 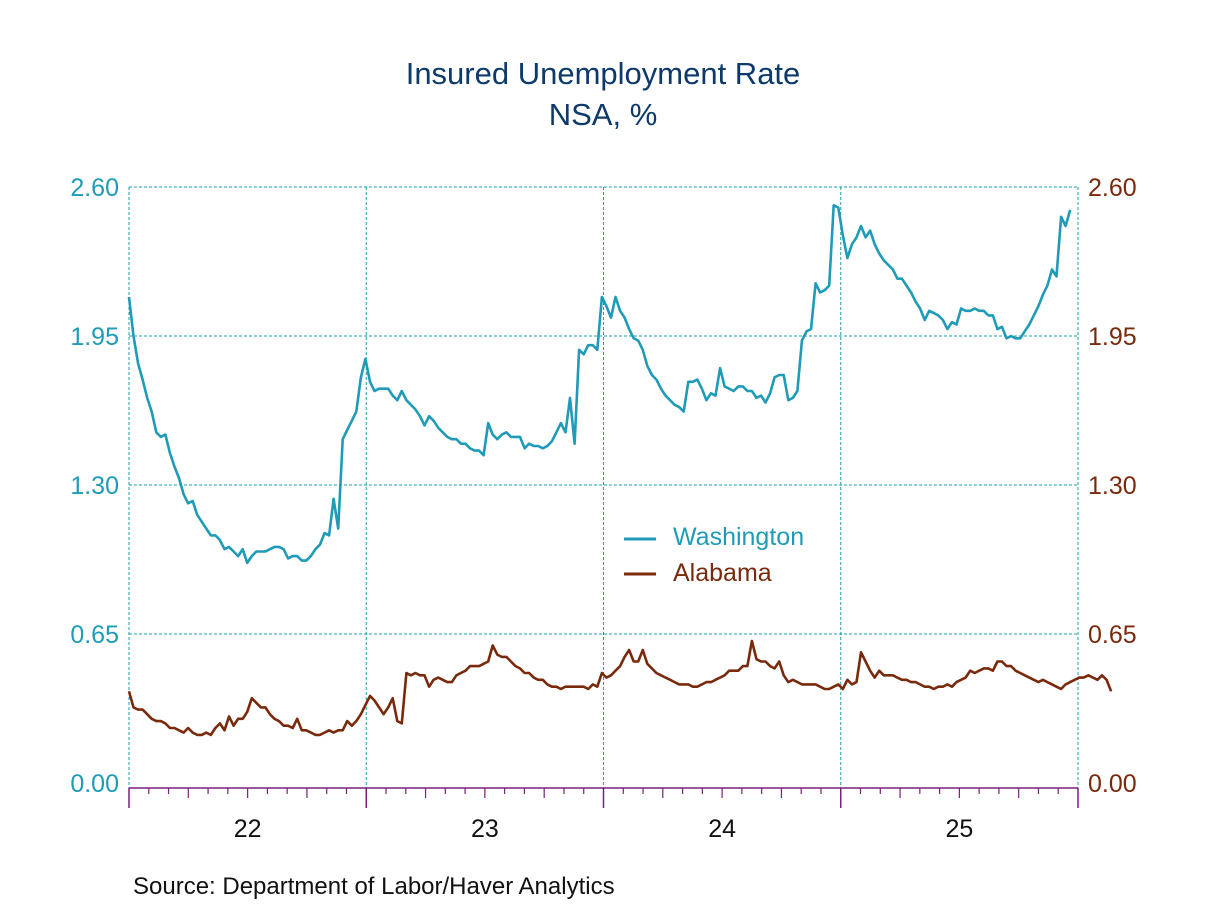 What do you see at coordinates (94, 188) in the screenshot?
I see `y-tick-label-left: 2.60` at bounding box center [94, 188].